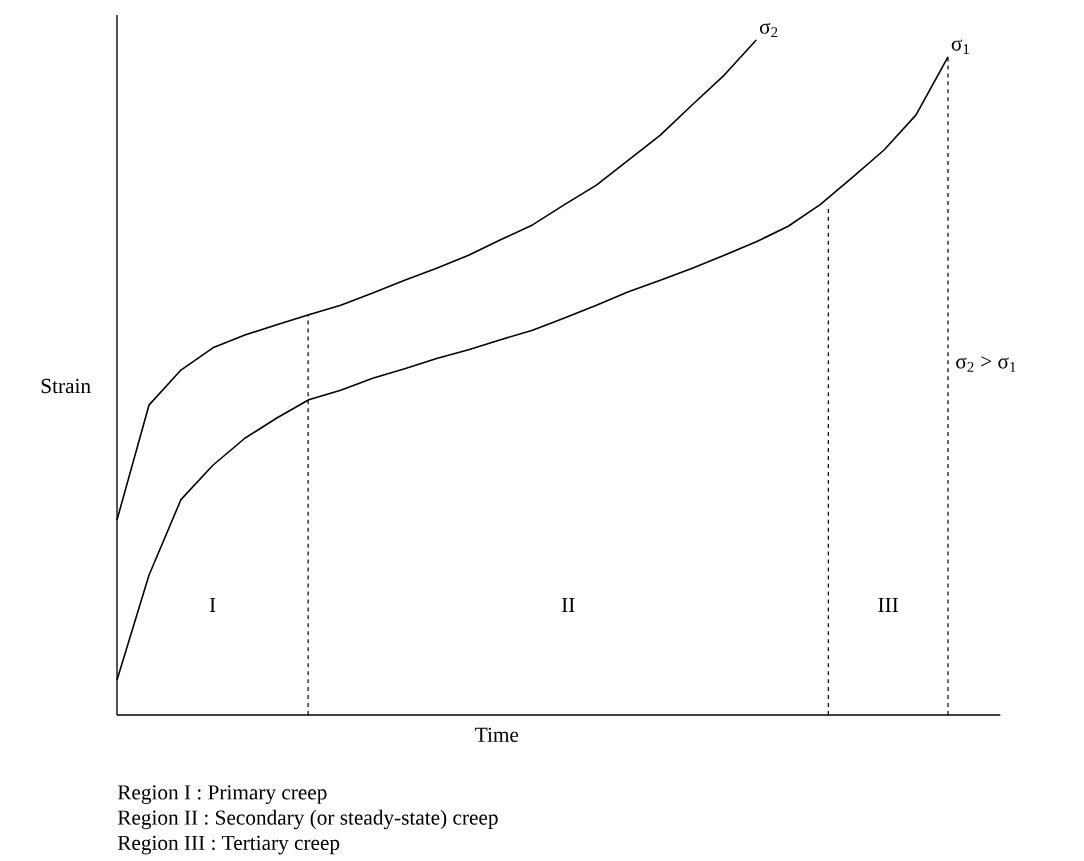 The image size is (1084, 861). What do you see at coordinates (228, 845) in the screenshot?
I see `text: Region III : Tertiary creep` at bounding box center [228, 845].